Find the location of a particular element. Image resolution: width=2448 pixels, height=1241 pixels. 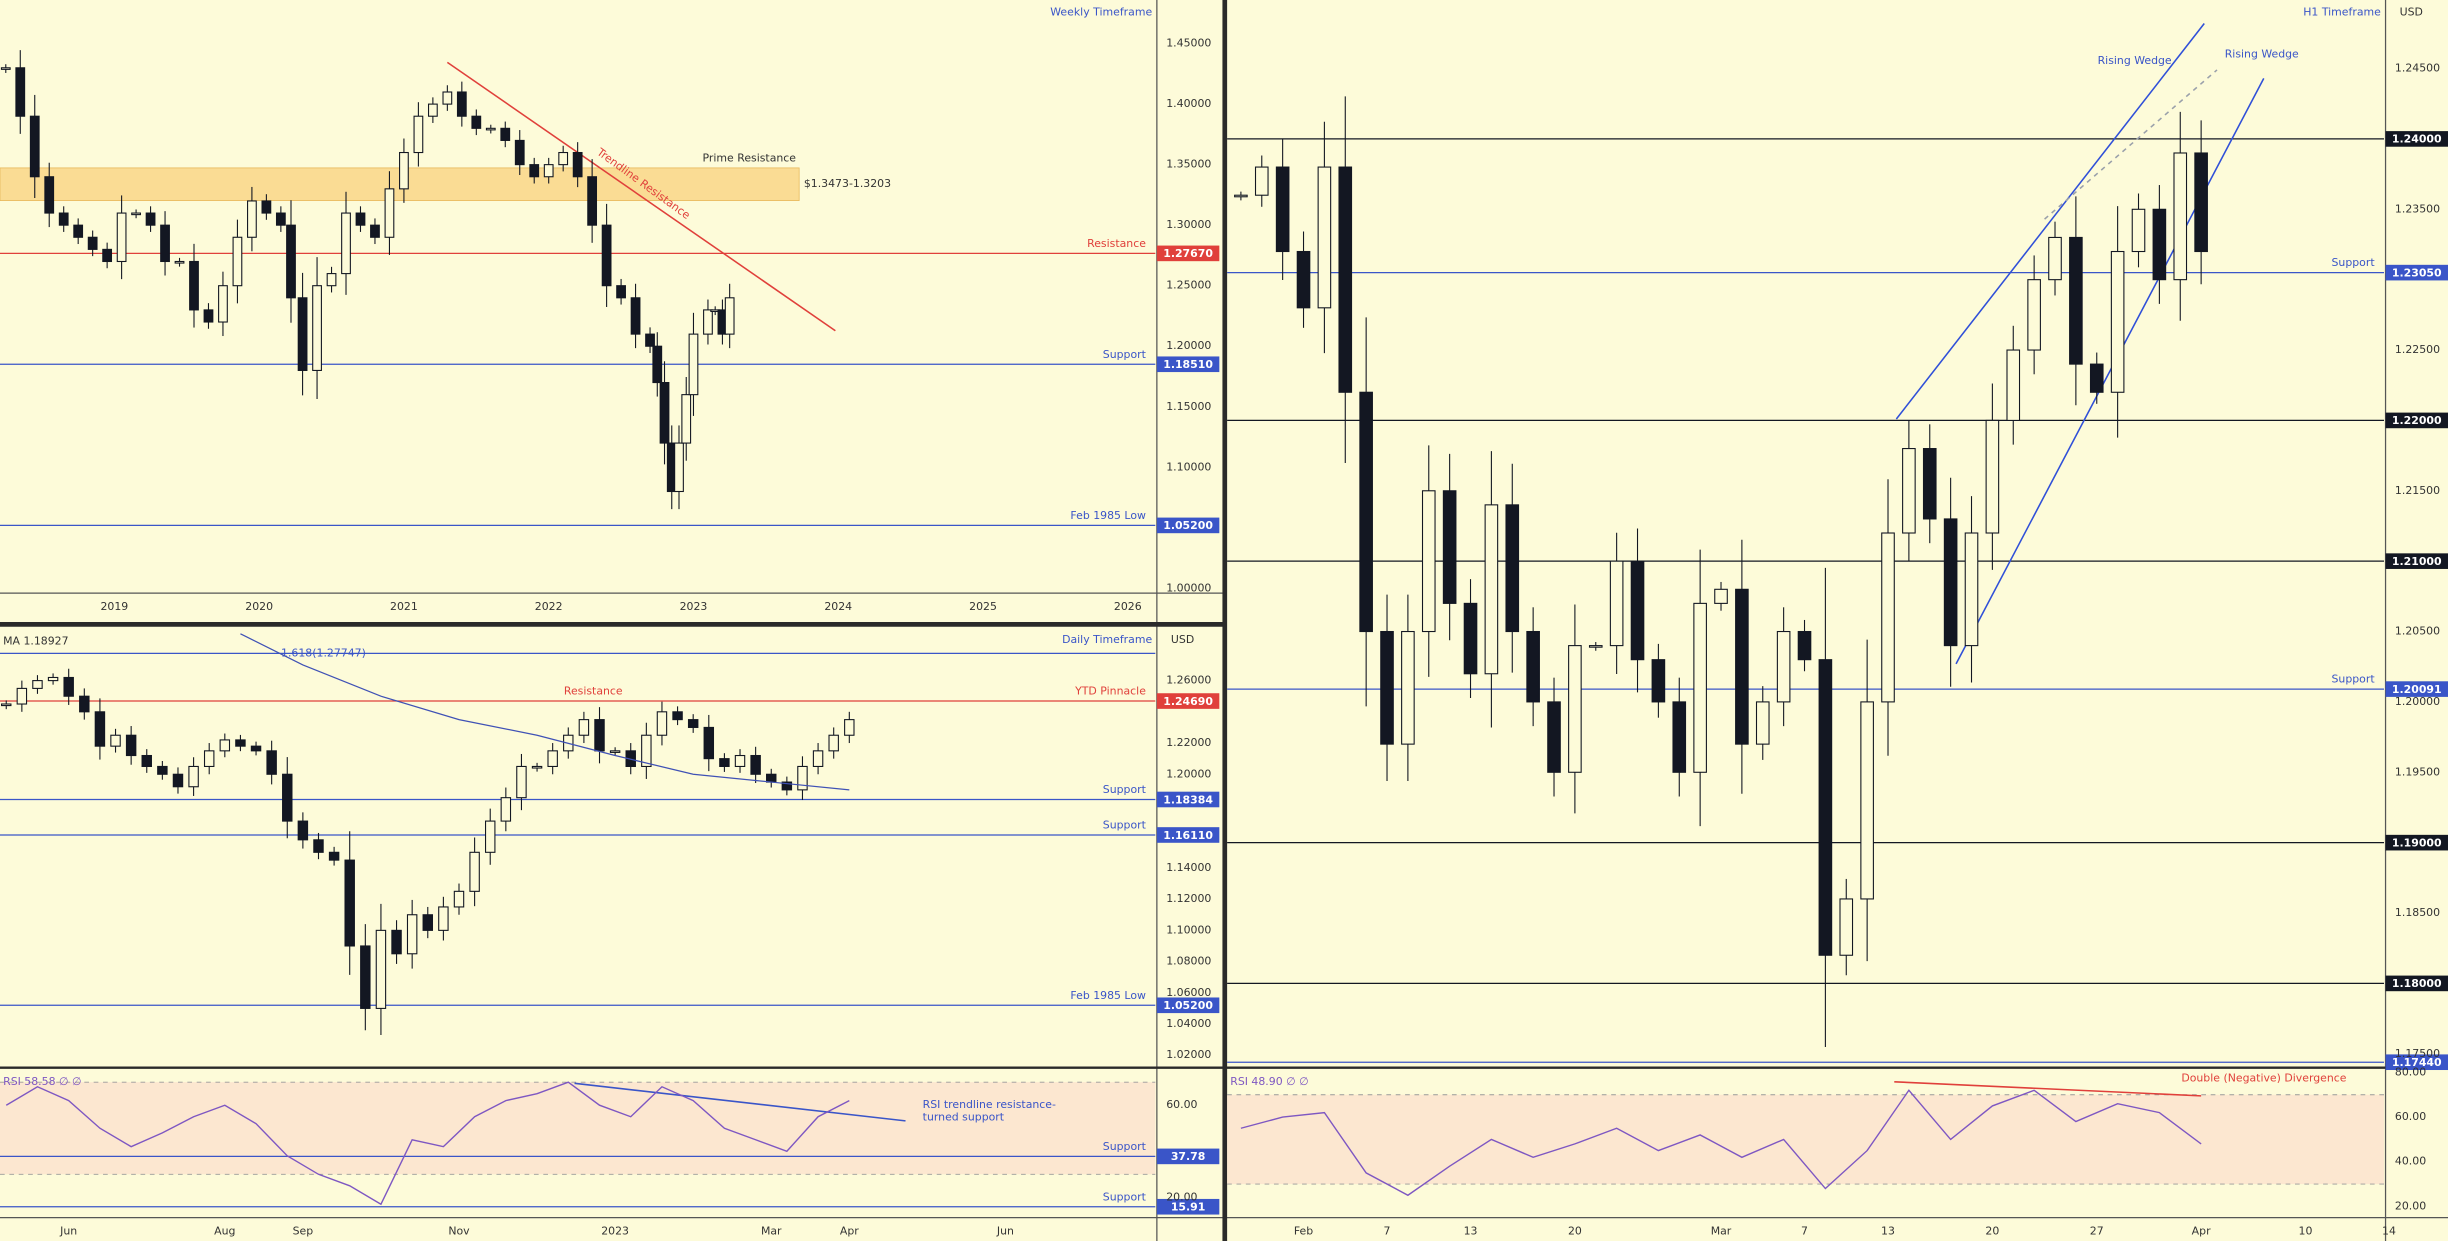

annotation: Rising Wedge is located at coordinates (2262, 54).